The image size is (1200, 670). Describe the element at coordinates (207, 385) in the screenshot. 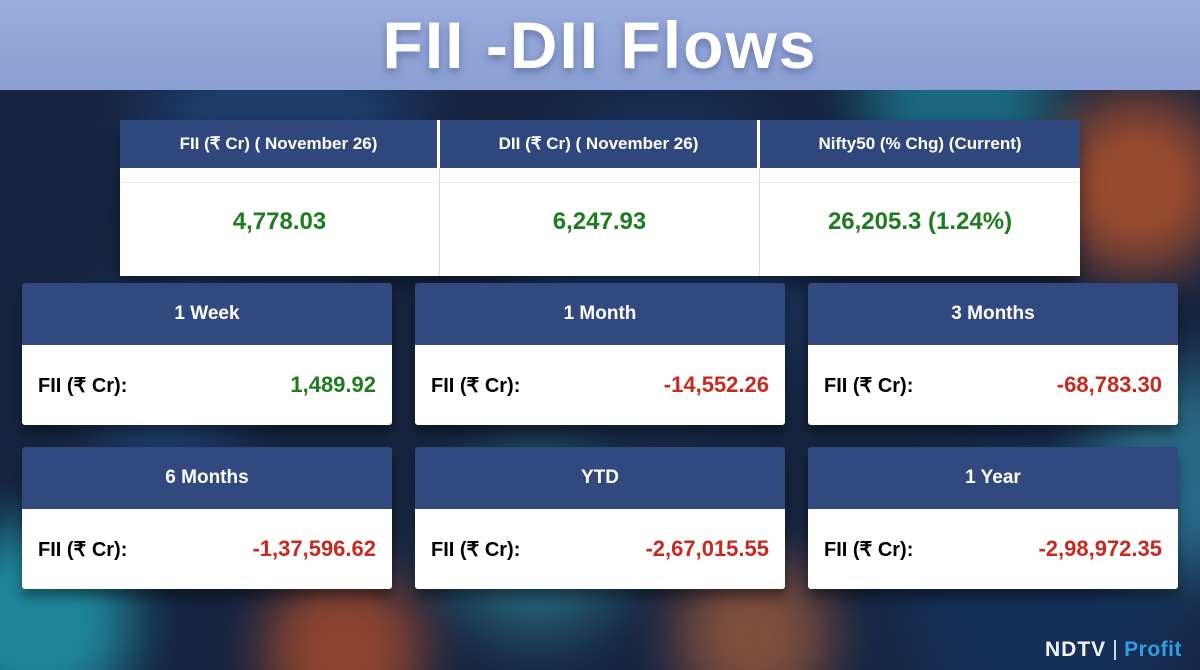

I see `card-body: FII (₹ Cr): 1,489.92` at that location.